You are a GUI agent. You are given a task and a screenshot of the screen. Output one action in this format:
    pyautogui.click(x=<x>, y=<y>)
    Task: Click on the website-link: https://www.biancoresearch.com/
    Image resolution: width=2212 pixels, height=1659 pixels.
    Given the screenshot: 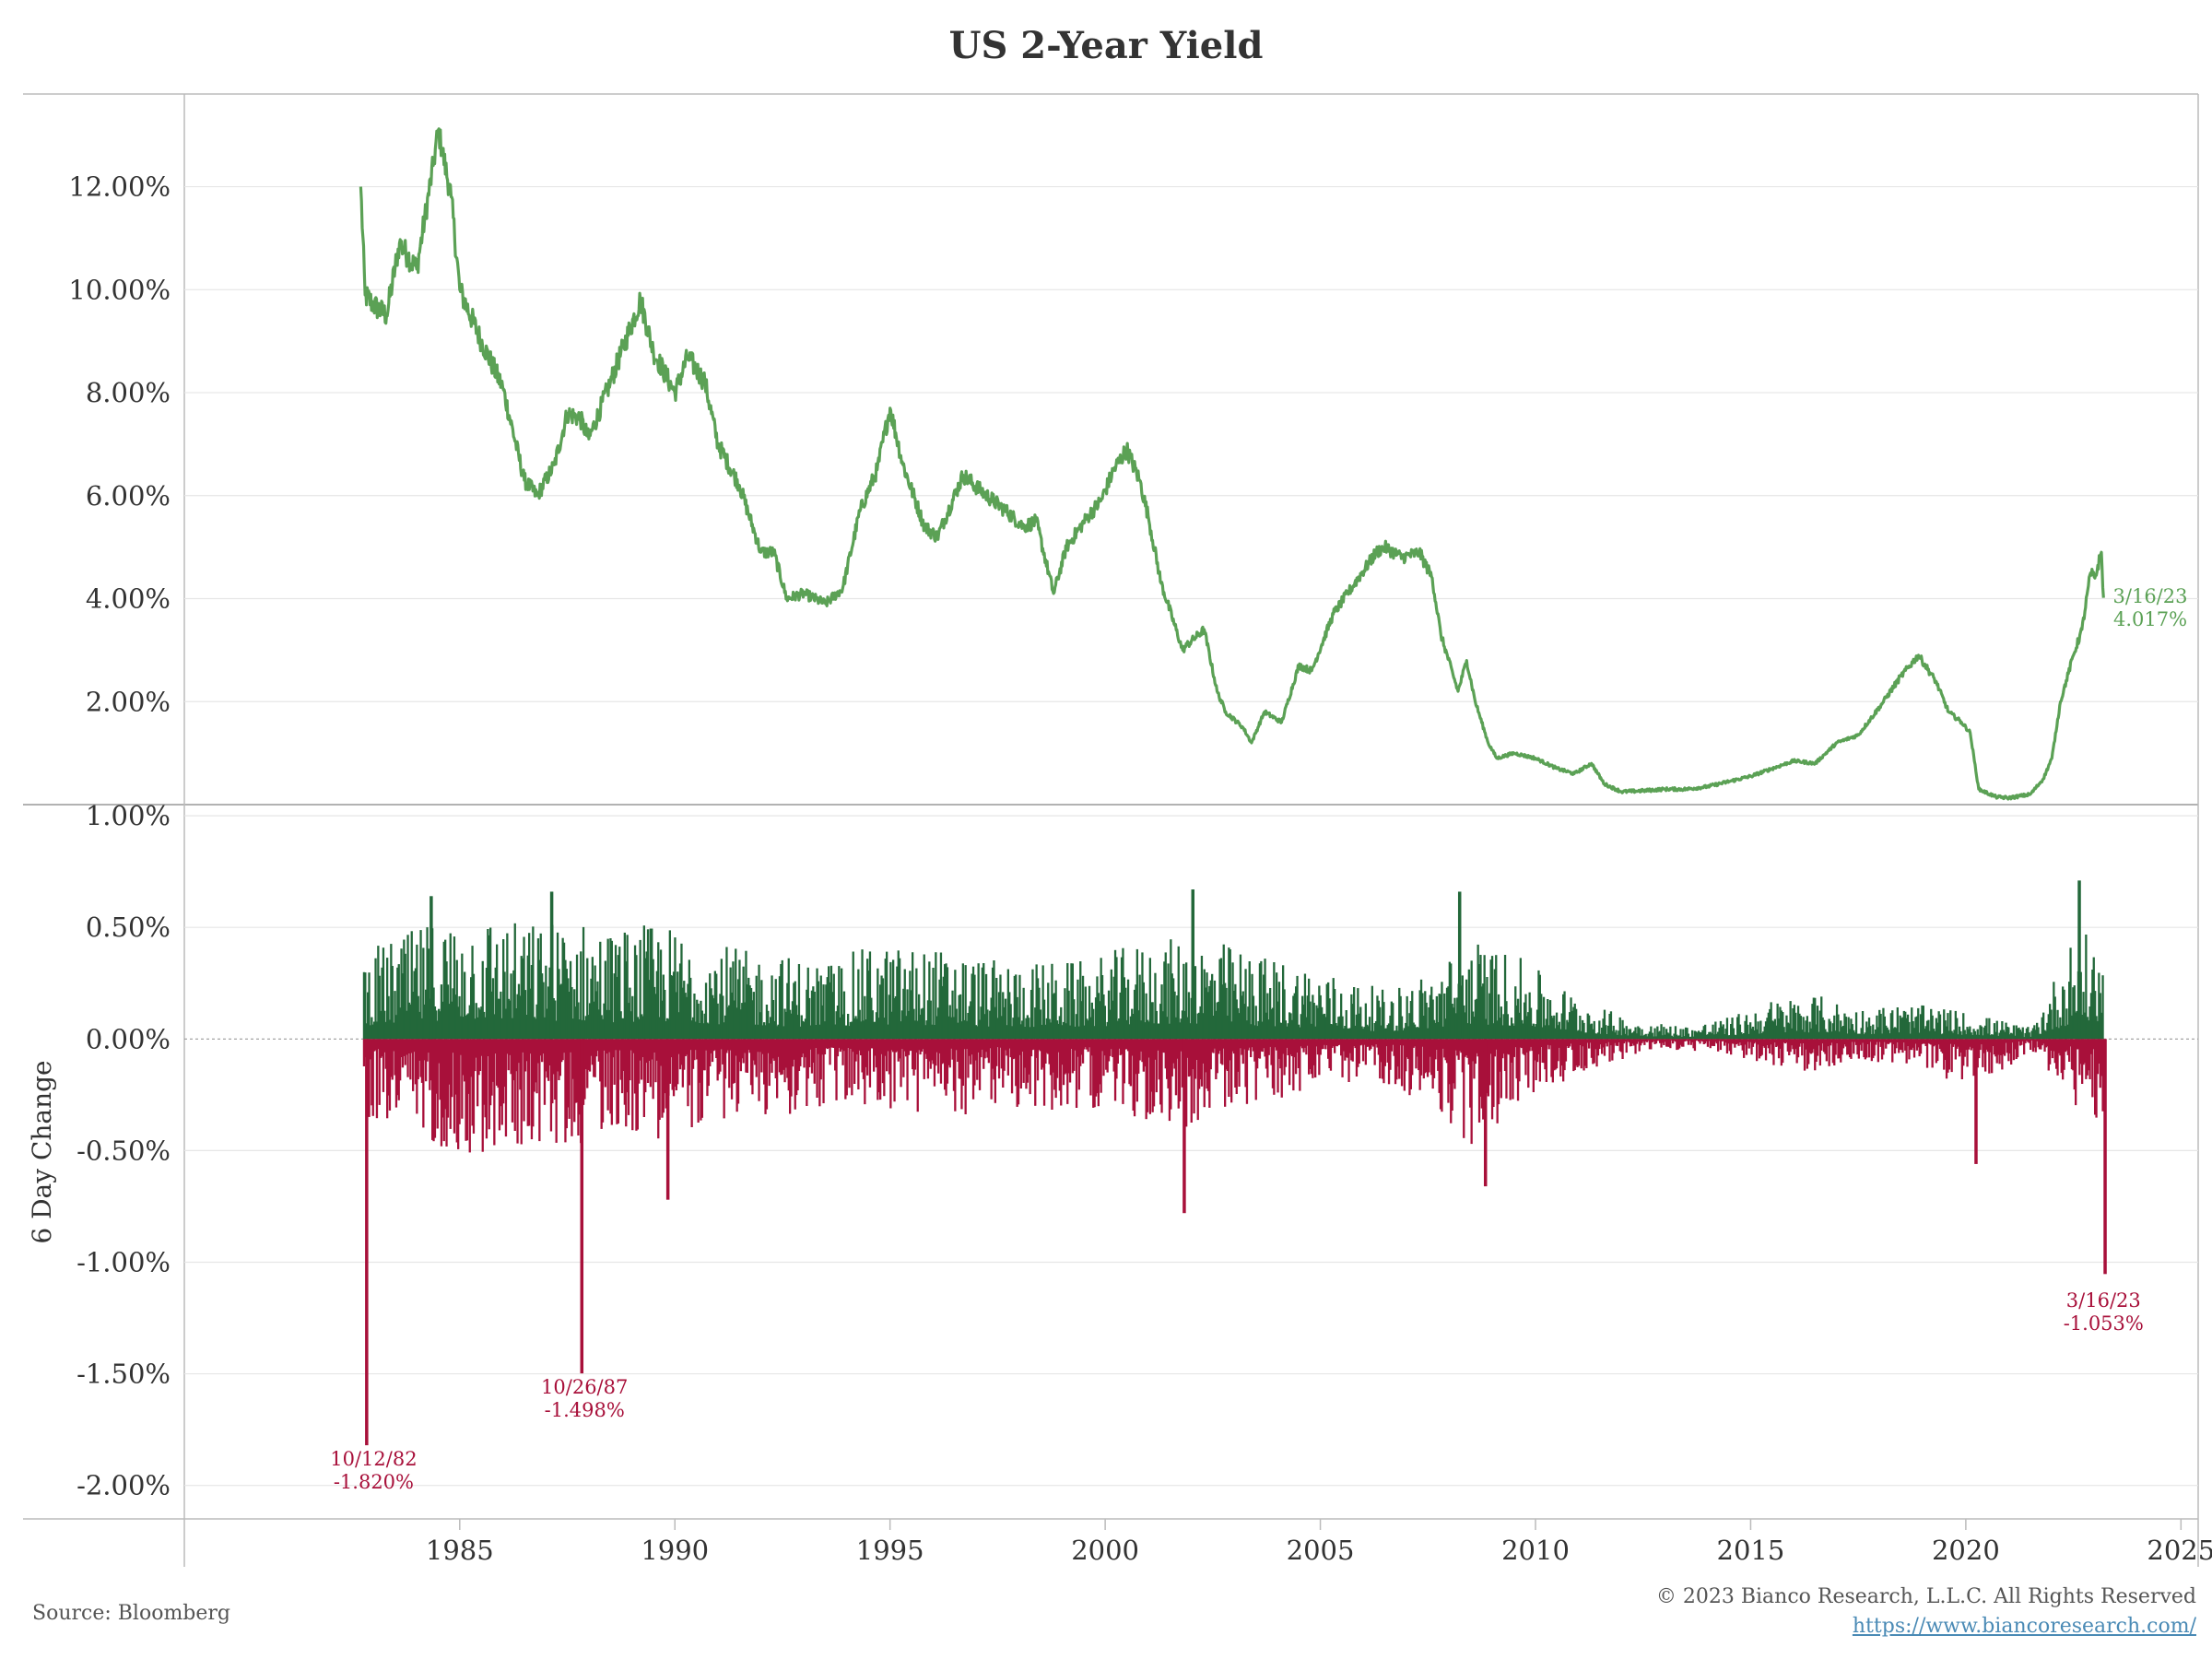 What is the action you would take?
    pyautogui.click(x=2024, y=1626)
    